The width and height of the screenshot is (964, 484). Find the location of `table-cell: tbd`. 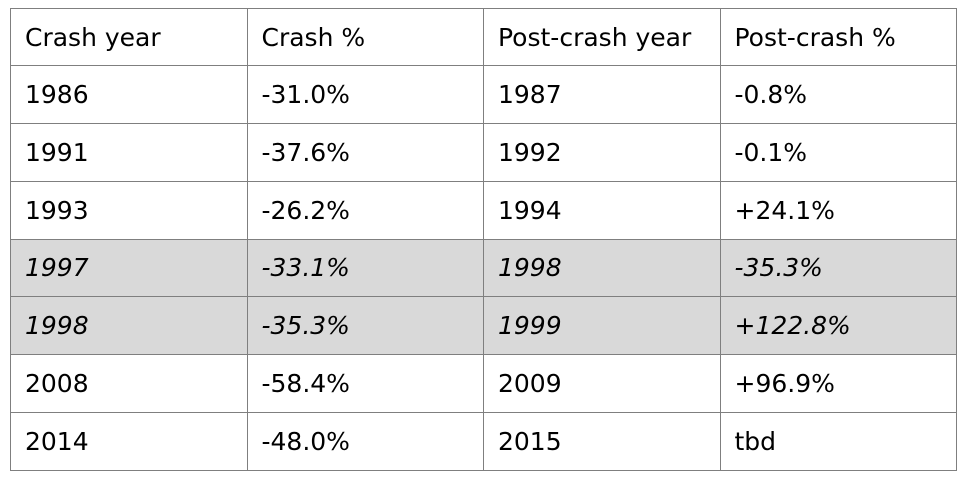

table-cell: tbd is located at coordinates (838, 441).